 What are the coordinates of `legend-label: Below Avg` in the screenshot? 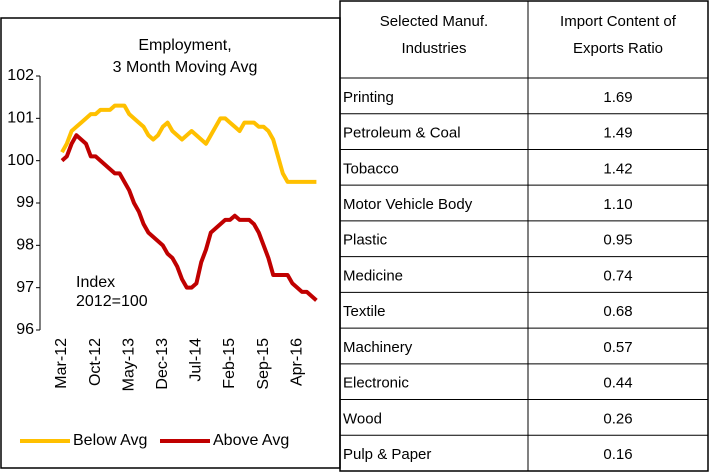 It's located at (110, 440).